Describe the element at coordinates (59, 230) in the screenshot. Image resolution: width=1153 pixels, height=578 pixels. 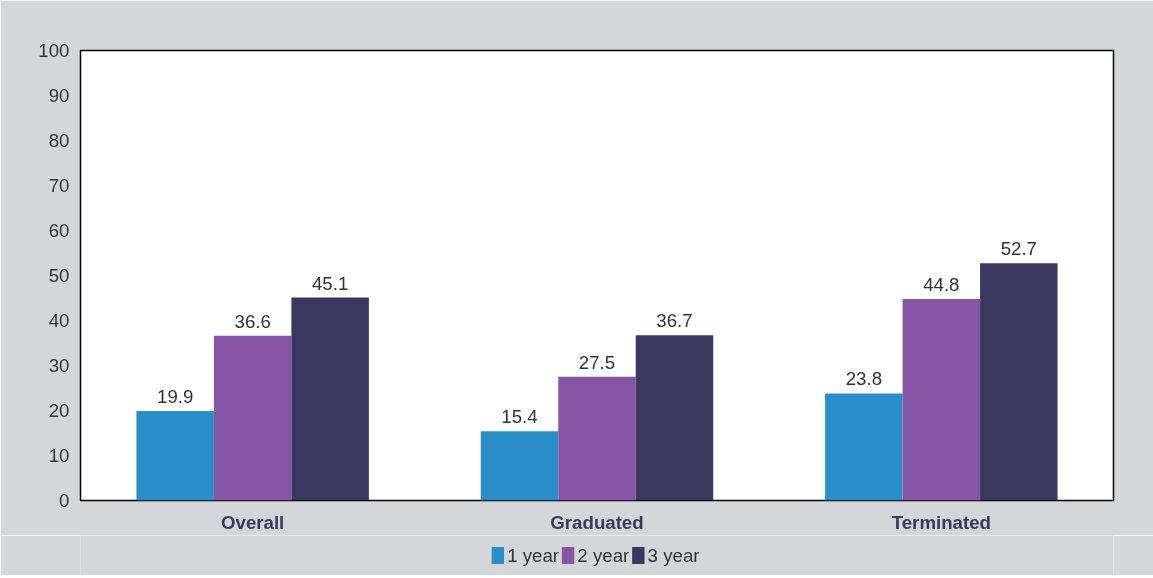
I see `y-tick-label: 60` at that location.